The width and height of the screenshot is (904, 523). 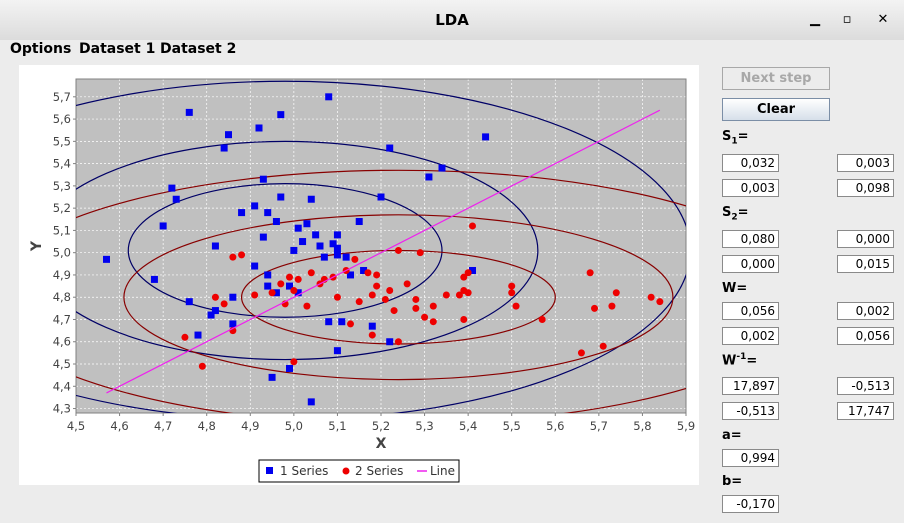 What do you see at coordinates (750, 411) in the screenshot?
I see `winv-field-21: -0,513` at bounding box center [750, 411].